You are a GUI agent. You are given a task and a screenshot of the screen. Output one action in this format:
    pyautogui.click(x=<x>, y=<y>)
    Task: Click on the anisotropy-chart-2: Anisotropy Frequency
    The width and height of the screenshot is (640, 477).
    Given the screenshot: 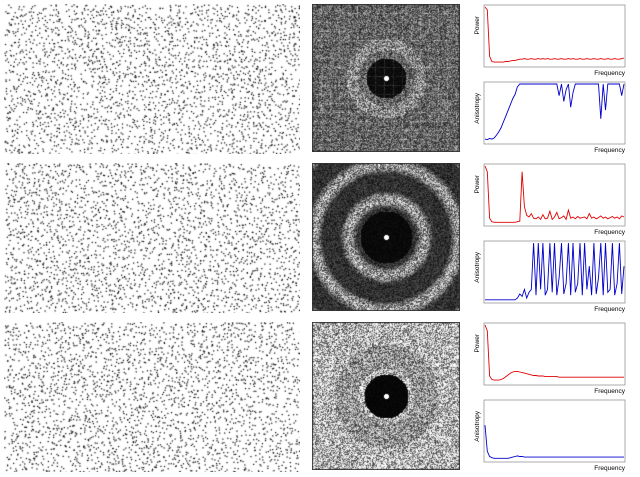 What is the action you would take?
    pyautogui.click(x=552, y=278)
    